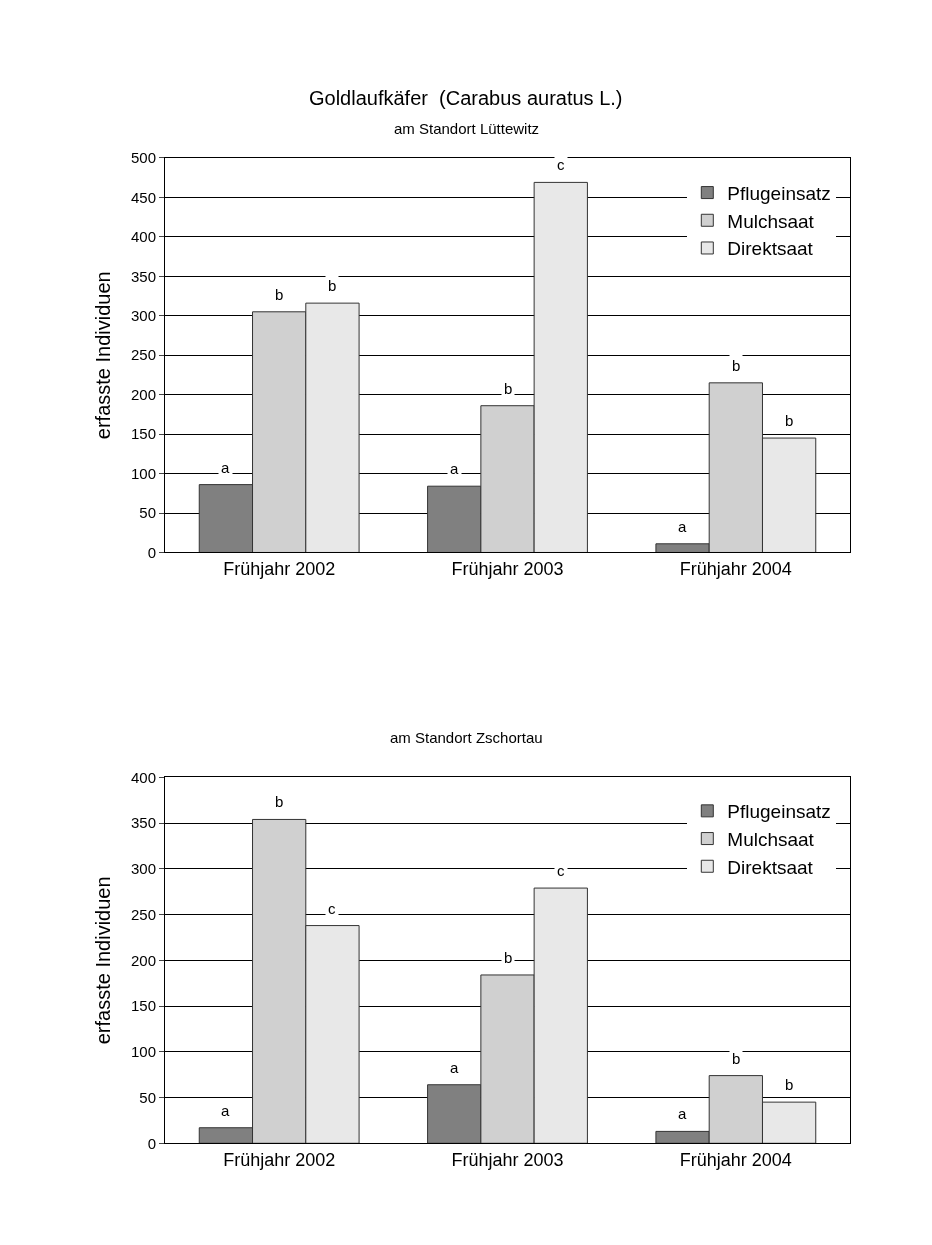  I want to click on y-tick-label: 450, so click(143, 197).